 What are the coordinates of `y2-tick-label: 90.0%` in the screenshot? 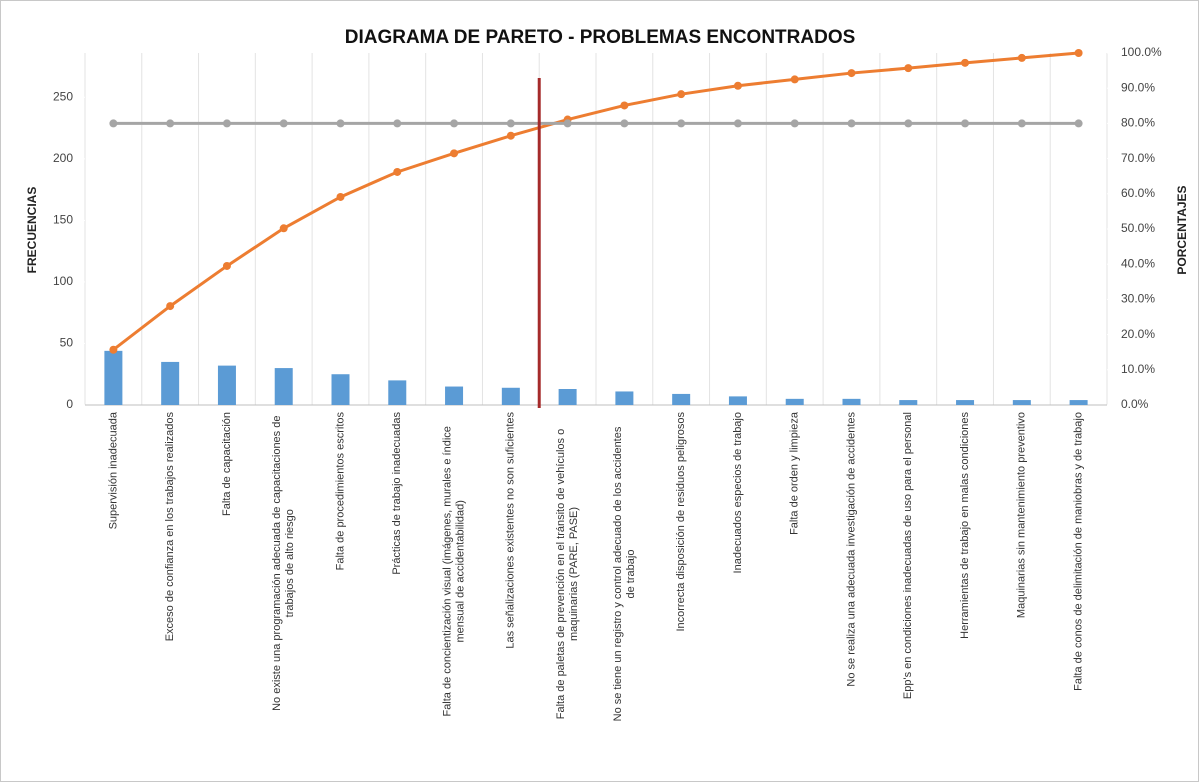 It's located at (1138, 87).